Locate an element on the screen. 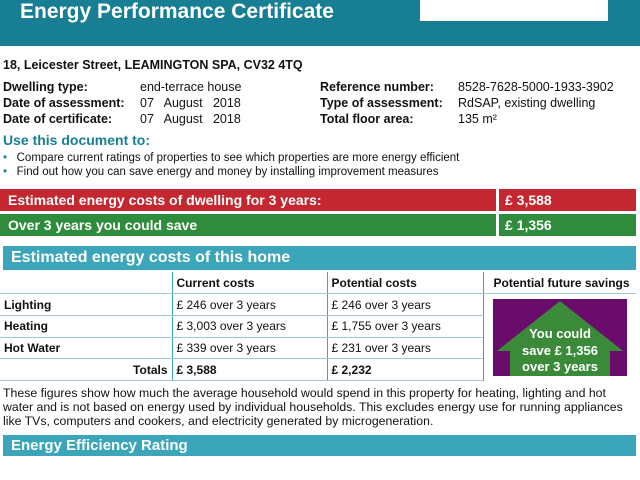 This screenshot has height=480, width=640. savings-house-graphic: You could save £ 1,356 over 3 years is located at coordinates (560, 337).